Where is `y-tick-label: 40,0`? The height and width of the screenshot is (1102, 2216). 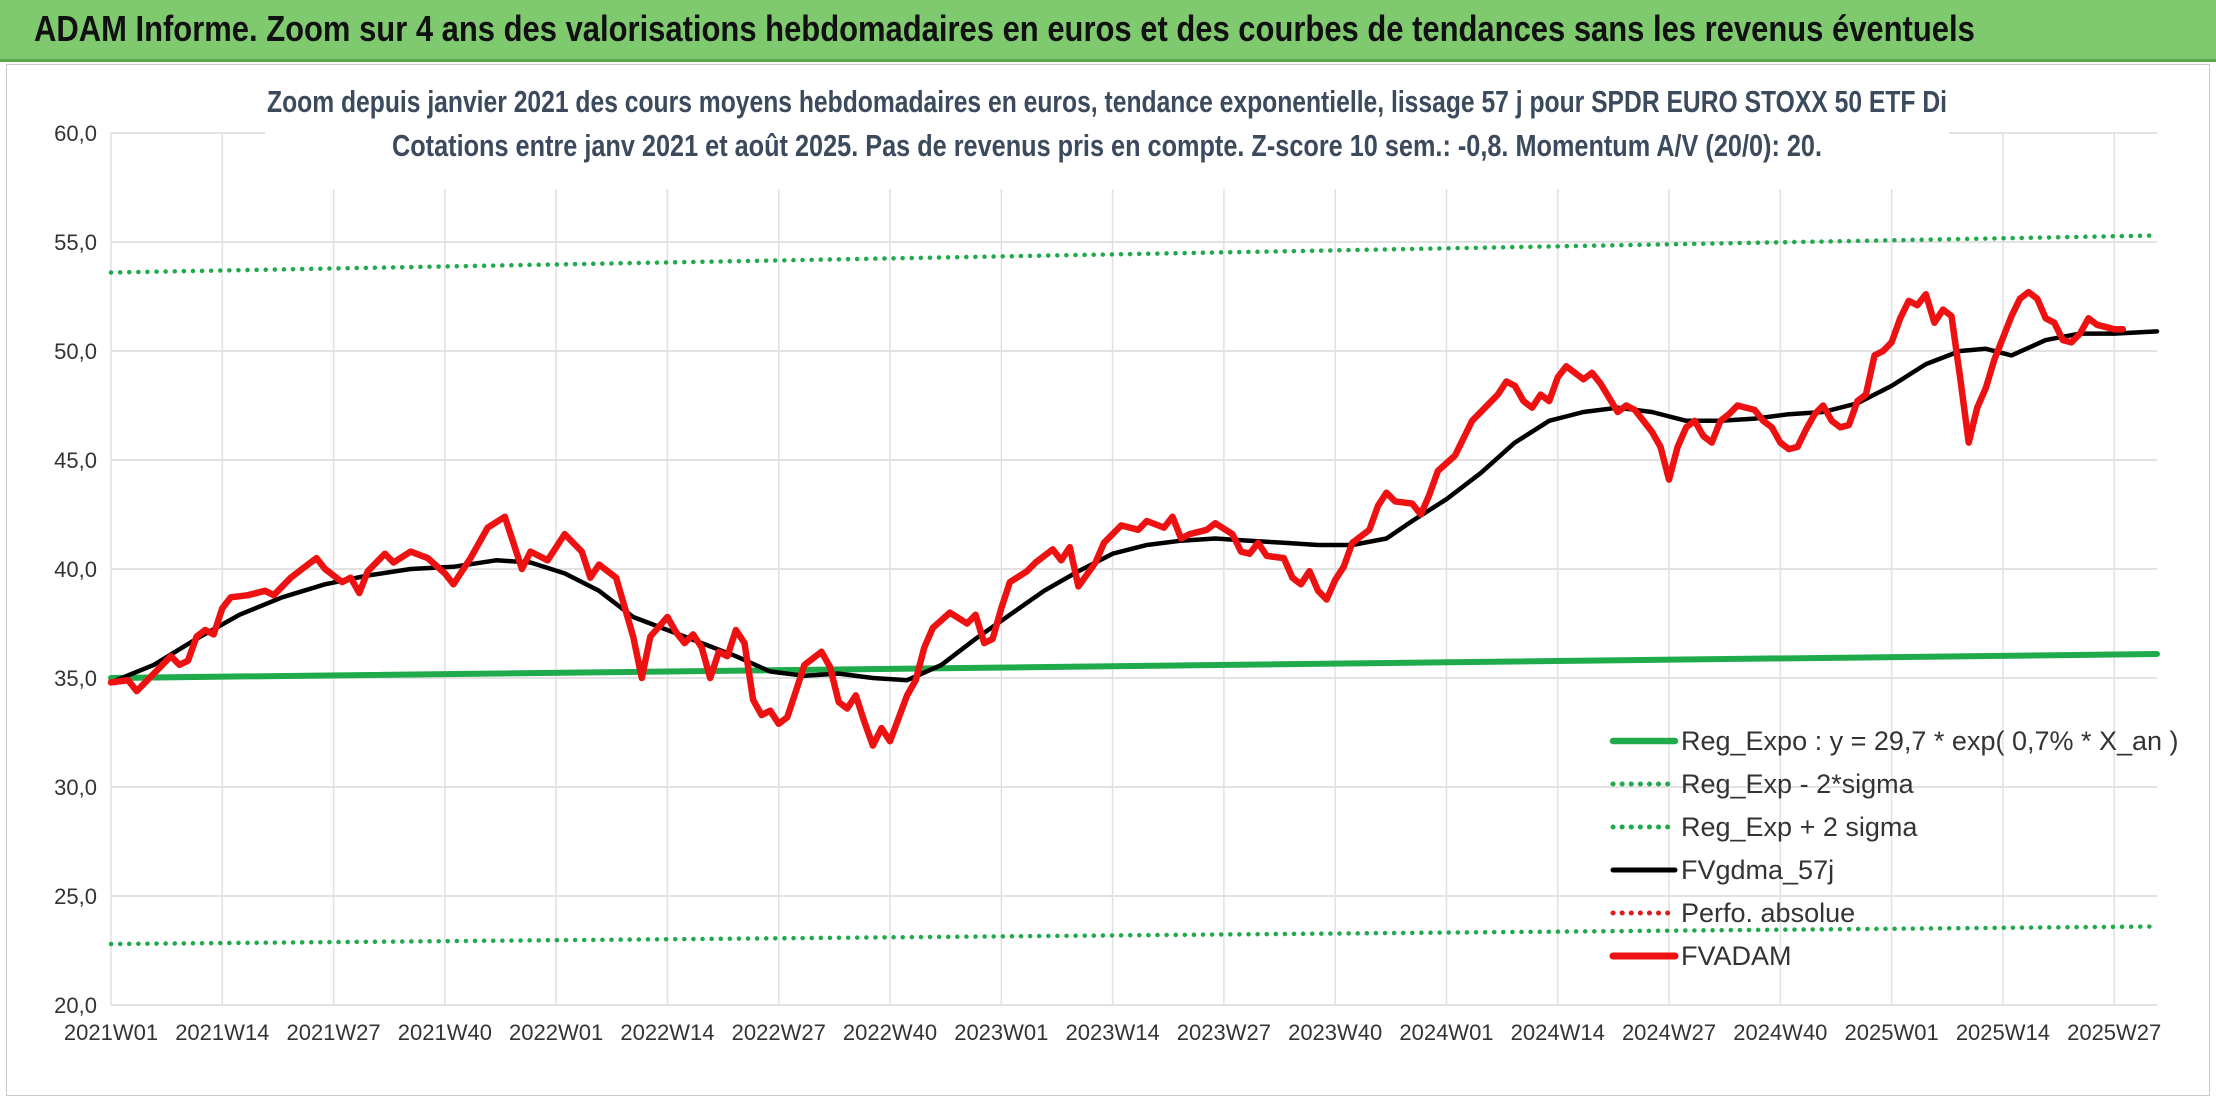
y-tick-label: 40,0 is located at coordinates (75, 569).